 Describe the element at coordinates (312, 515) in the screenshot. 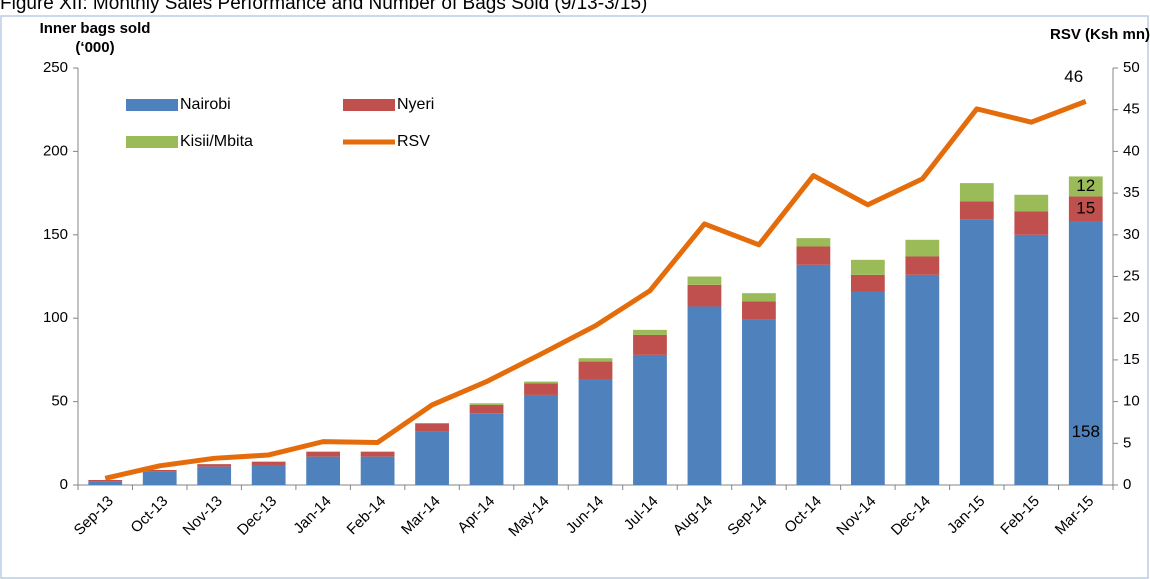

I see `x-tick-label: Jan-14` at that location.